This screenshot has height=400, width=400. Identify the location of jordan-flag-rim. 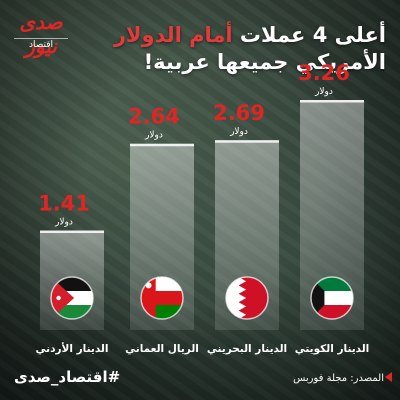
(72, 298).